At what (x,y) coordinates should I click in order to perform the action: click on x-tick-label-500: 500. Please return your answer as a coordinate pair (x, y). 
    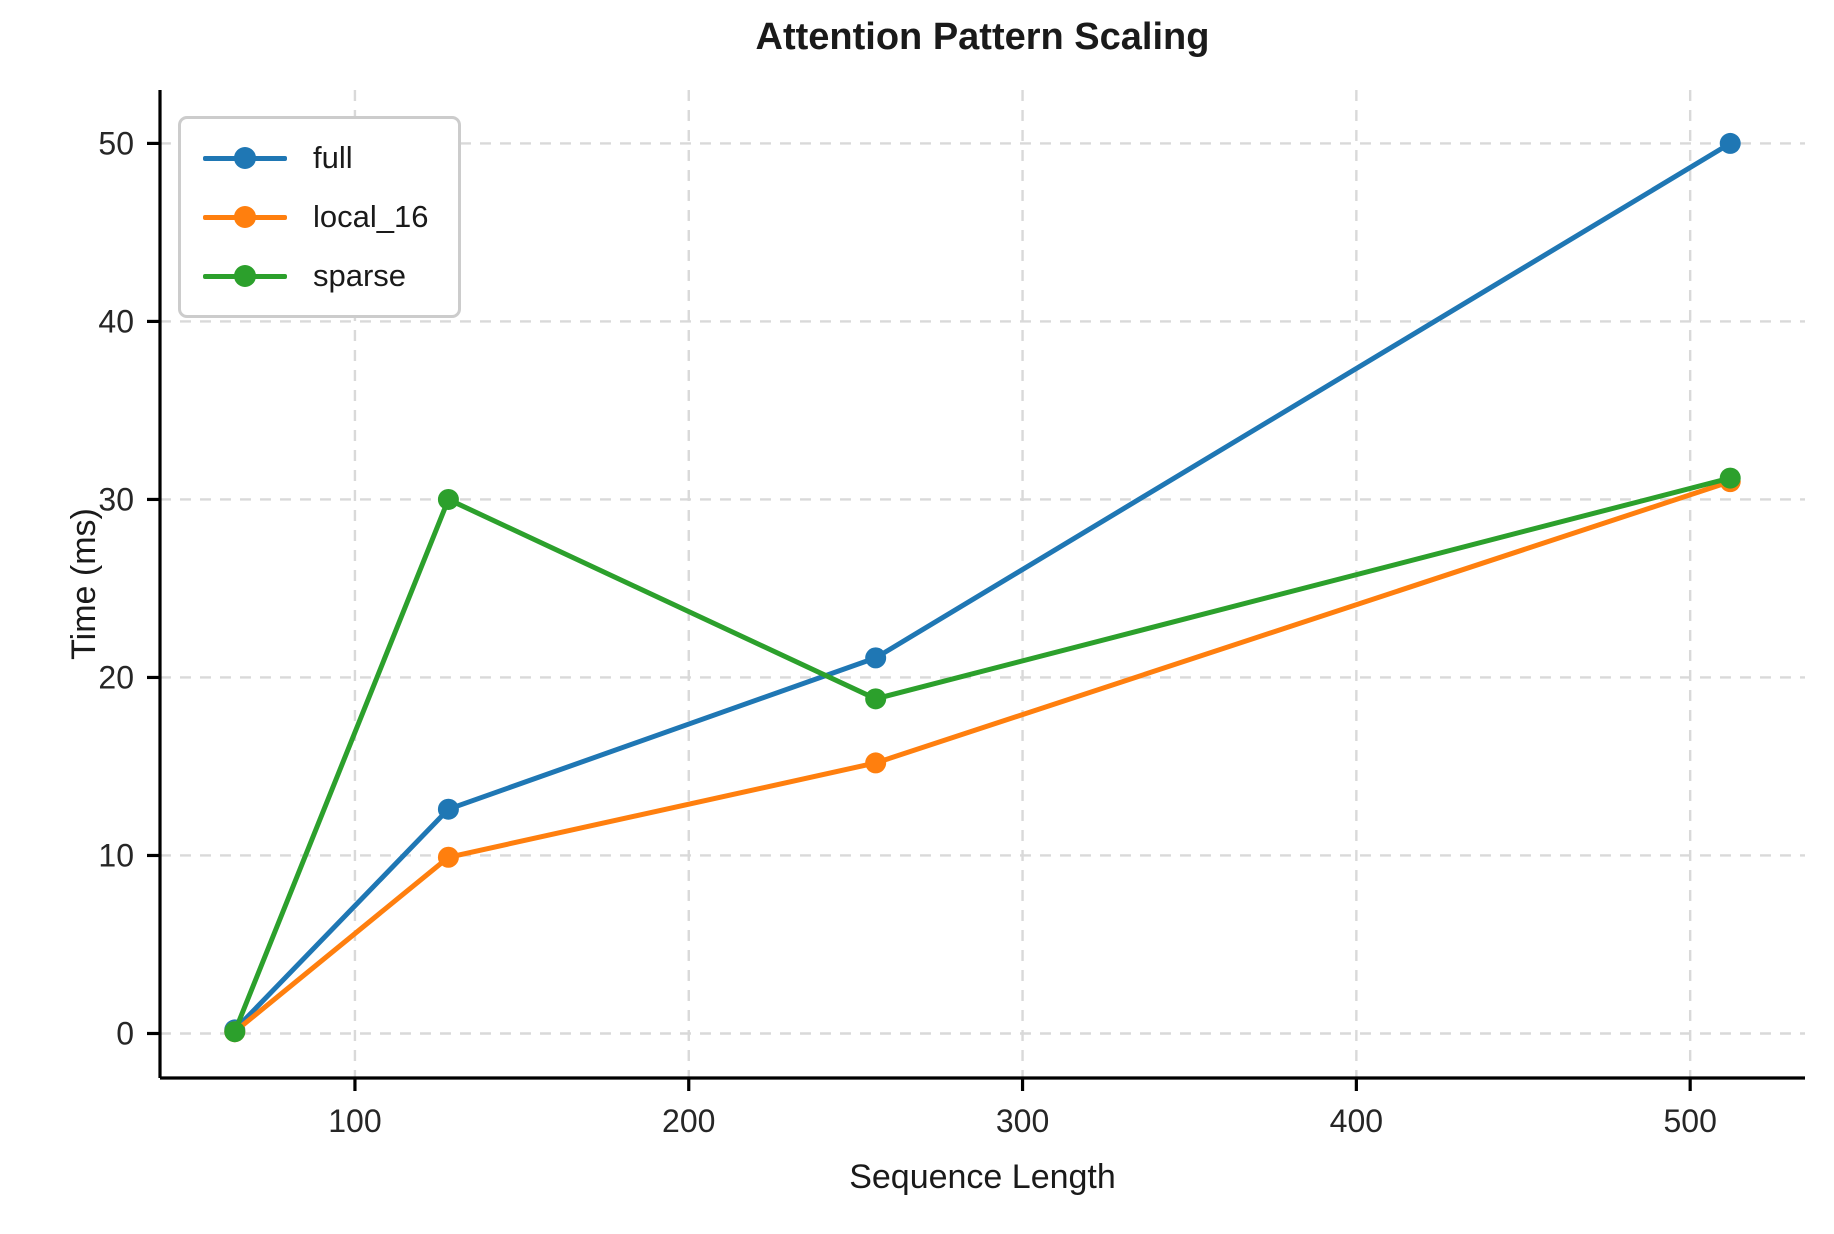
    Looking at the image, I should click on (1689, 1121).